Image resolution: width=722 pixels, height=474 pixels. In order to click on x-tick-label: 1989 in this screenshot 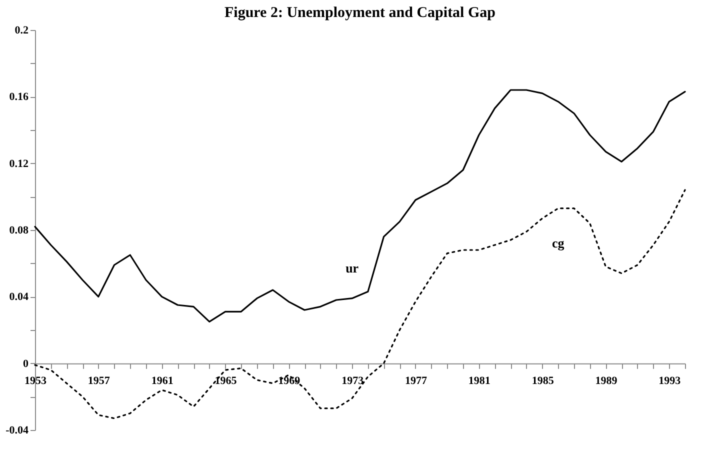, I will do `click(606, 380)`.